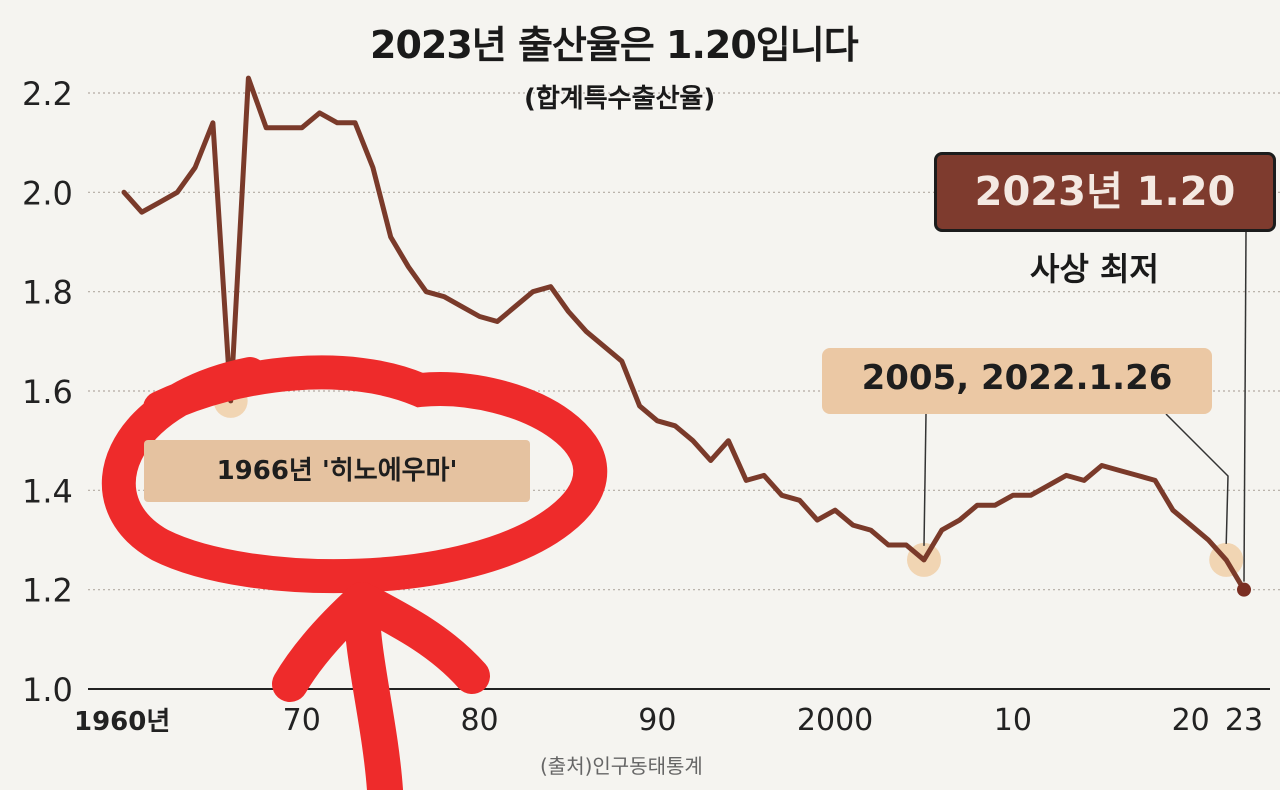 The image size is (1280, 790). What do you see at coordinates (122, 722) in the screenshot?
I see `x-tick-label: 1960년` at bounding box center [122, 722].